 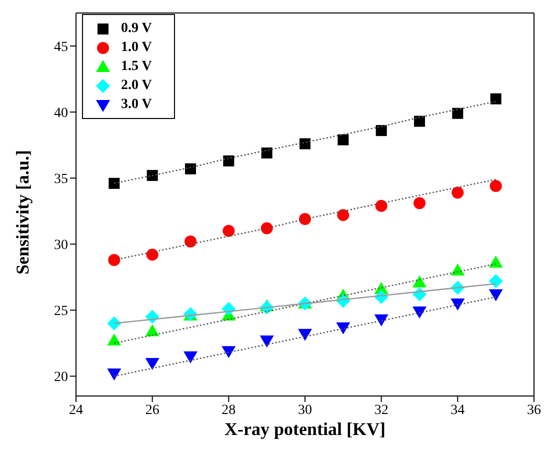 I want to click on legend-label: 2.0 V, so click(x=136, y=86).